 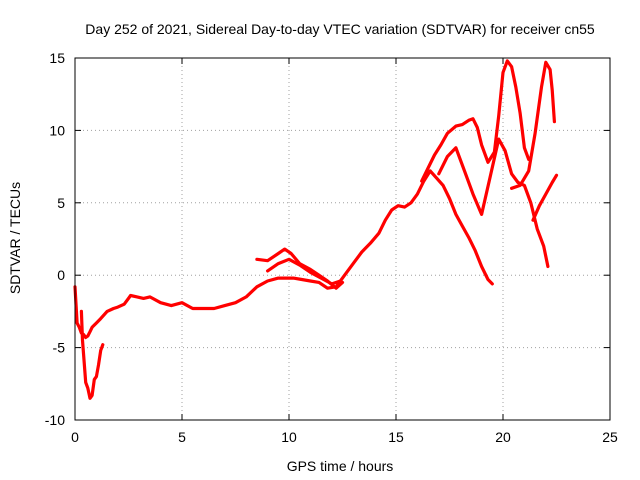 I want to click on y-tick-labels: -10 -5 0 5 10 15, so click(x=55, y=239).